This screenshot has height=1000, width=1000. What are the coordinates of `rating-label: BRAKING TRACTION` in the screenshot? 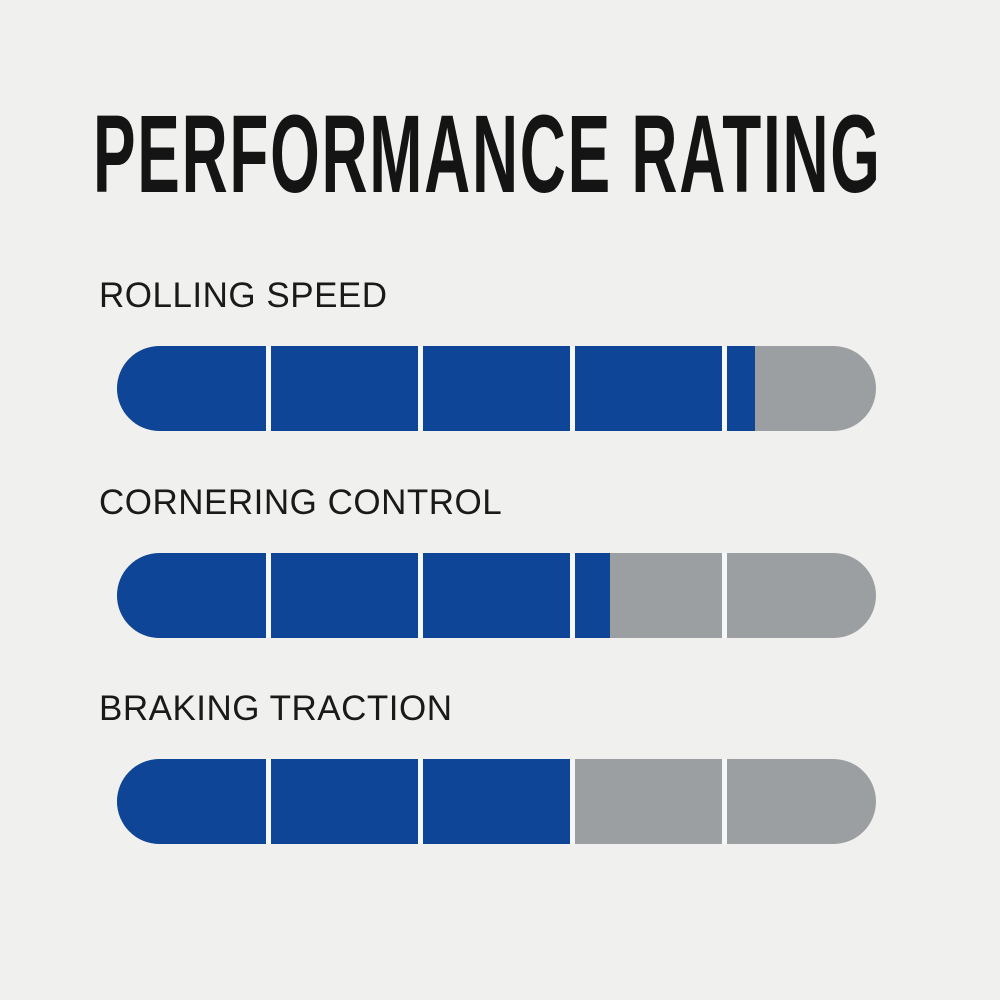 It's located at (276, 708).